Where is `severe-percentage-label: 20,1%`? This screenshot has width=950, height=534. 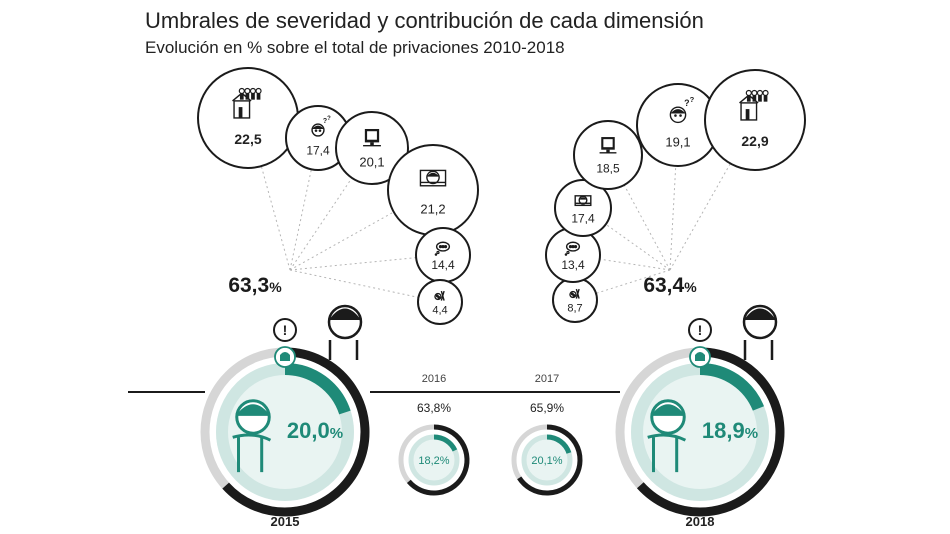 severe-percentage-label: 20,1% is located at coordinates (546, 461).